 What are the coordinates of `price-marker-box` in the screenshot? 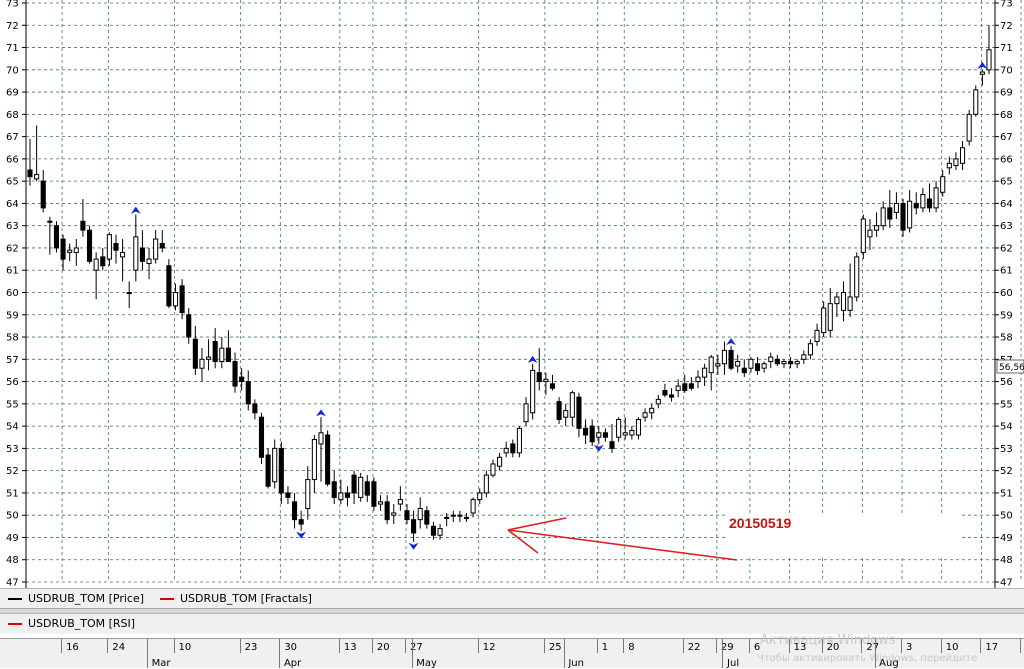 It's located at (1010, 366).